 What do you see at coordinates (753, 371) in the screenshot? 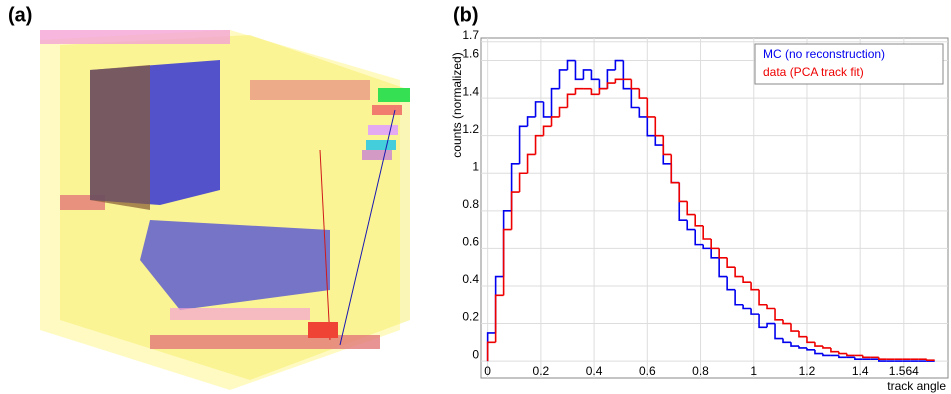
I see `x-tick-label: 1` at bounding box center [753, 371].